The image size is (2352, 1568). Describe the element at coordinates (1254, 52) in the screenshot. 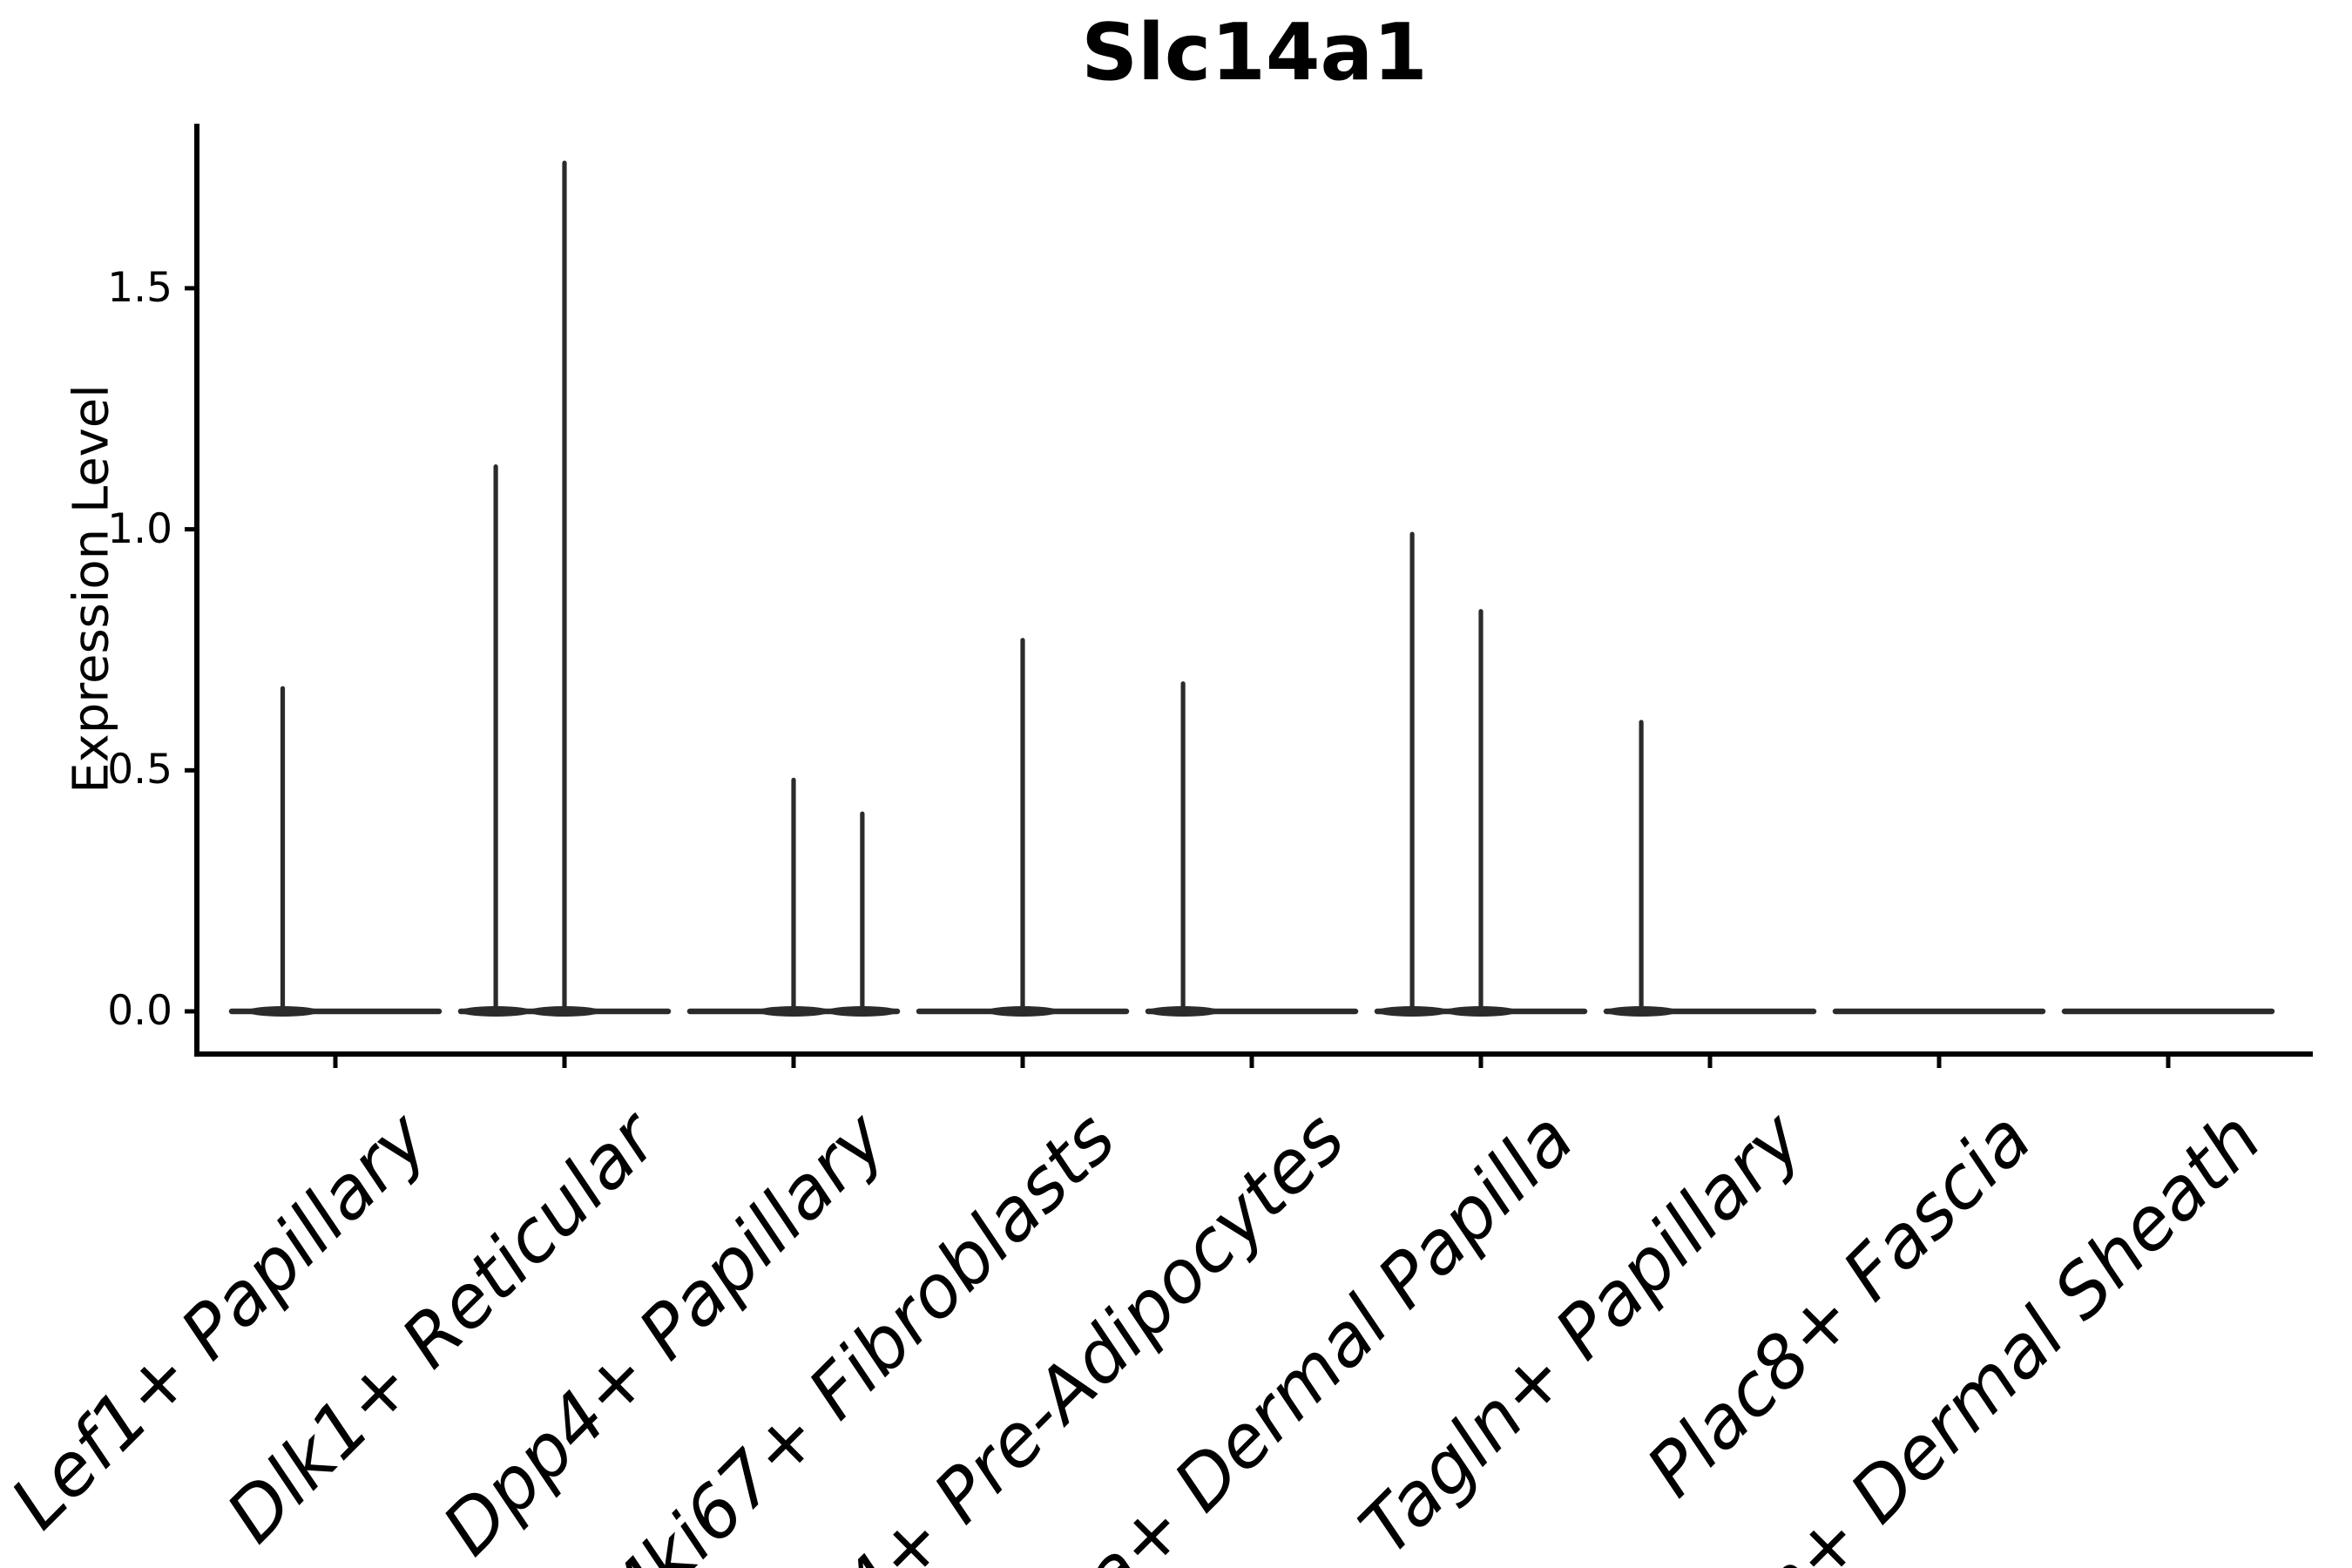

I see `chart-title: Slc14a1` at that location.